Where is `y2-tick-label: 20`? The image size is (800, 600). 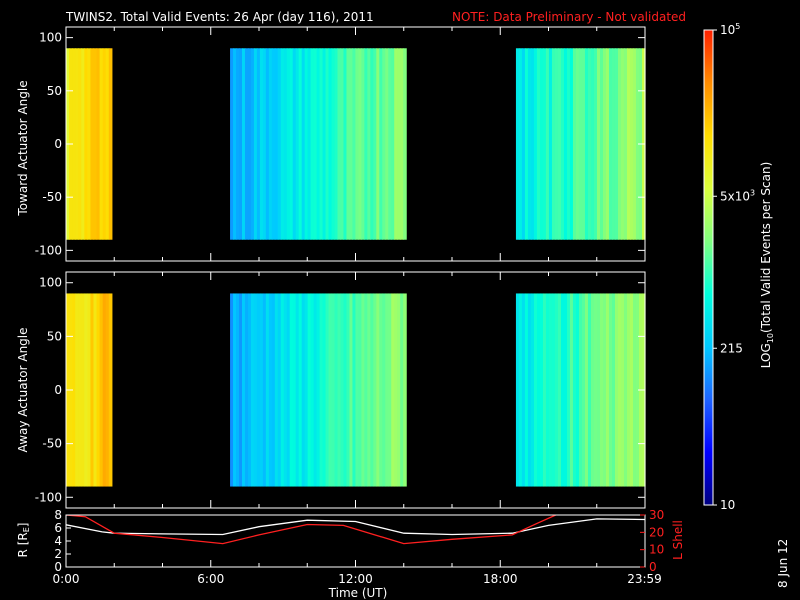
y2-tick-label: 20 is located at coordinates (656, 532).